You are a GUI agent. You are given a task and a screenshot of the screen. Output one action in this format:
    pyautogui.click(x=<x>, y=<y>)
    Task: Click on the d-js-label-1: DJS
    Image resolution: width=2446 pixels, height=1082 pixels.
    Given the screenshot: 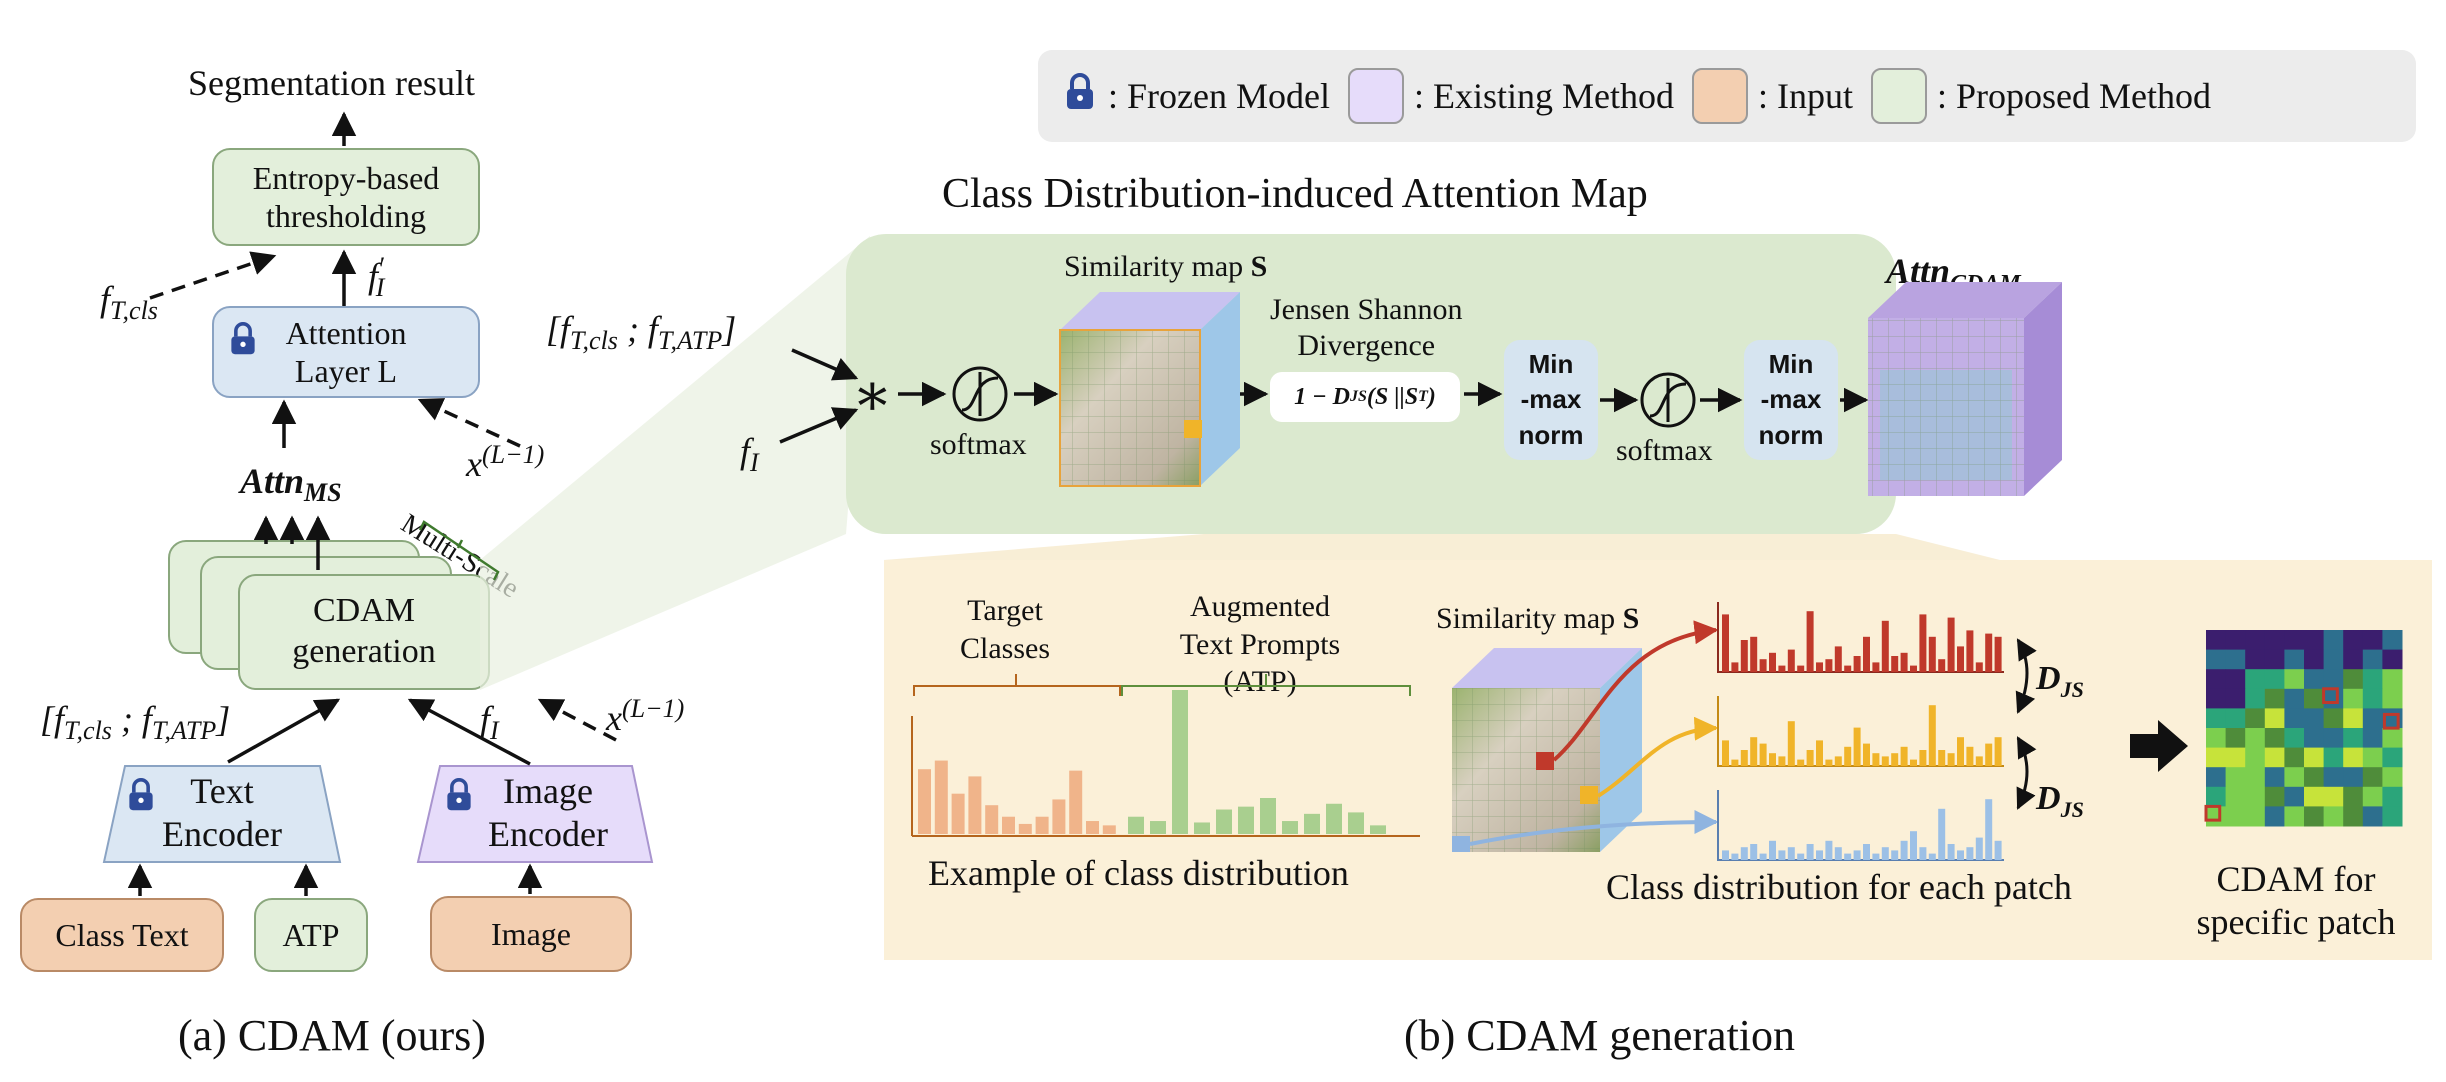 What is the action you would take?
    pyautogui.click(x=2060, y=681)
    